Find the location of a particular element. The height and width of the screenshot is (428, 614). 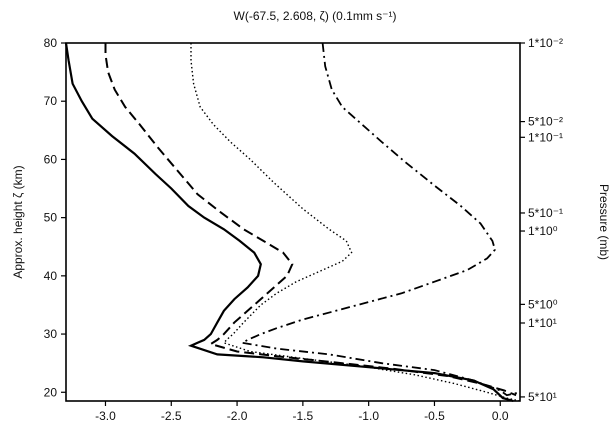

y2-tick-label: 5*10⁻¹ is located at coordinates (545, 213).